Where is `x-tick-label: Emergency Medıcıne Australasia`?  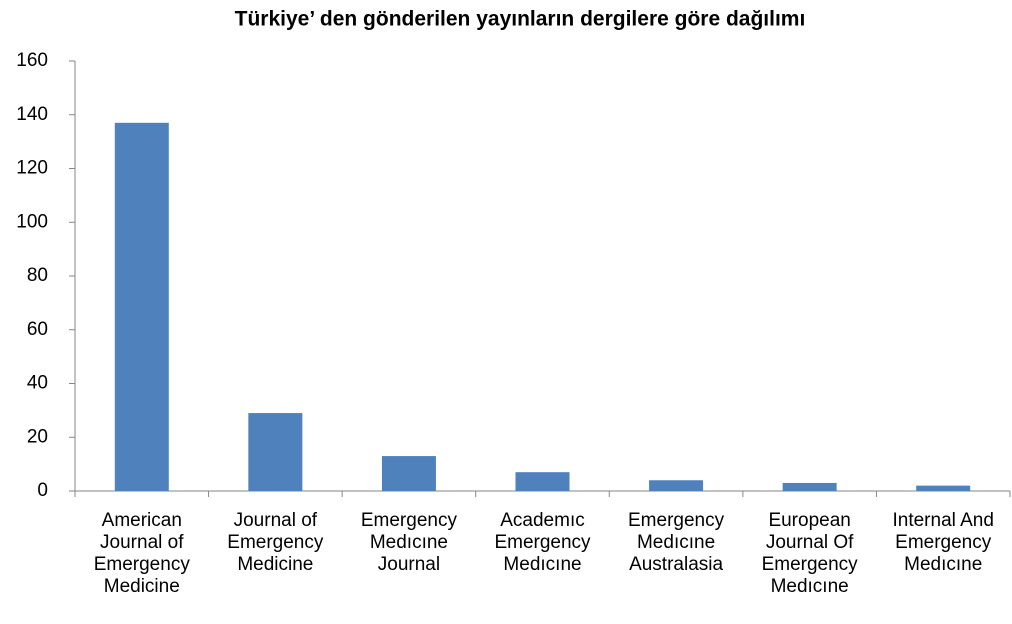 x-tick-label: Emergency Medıcıne Australasia is located at coordinates (676, 542).